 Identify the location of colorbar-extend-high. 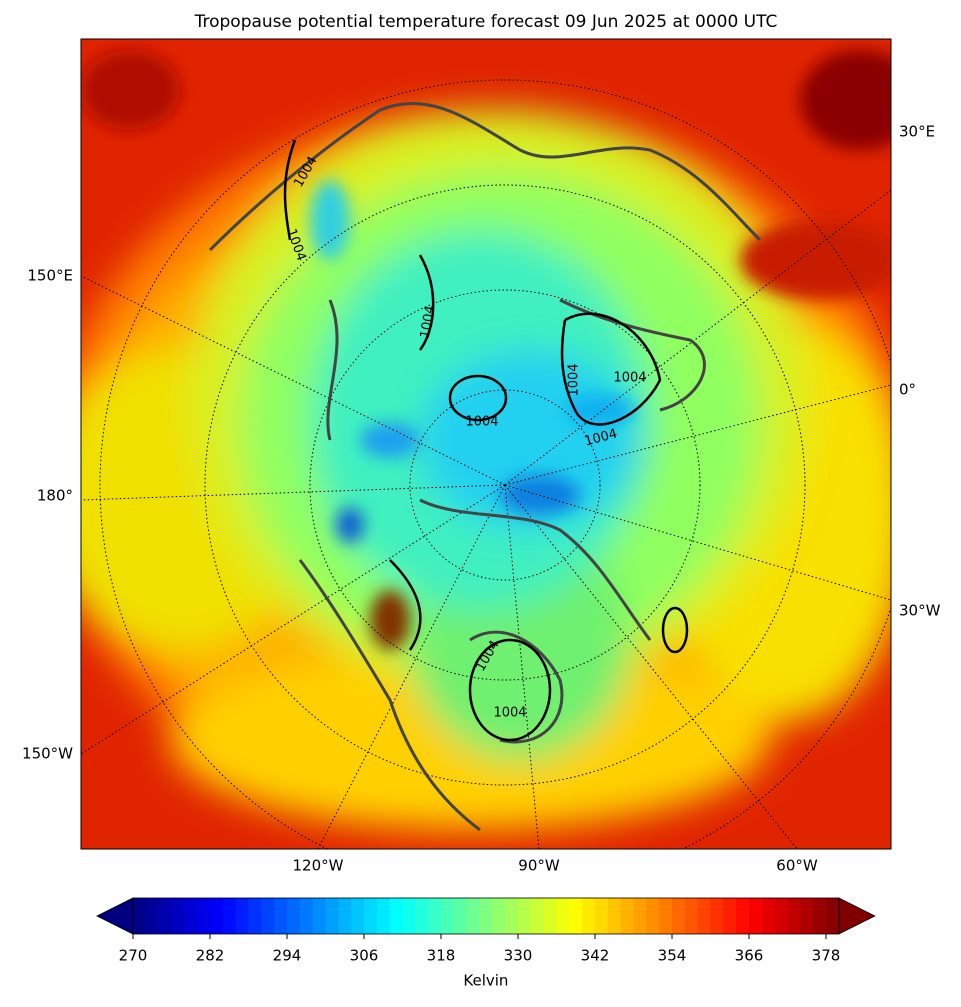
(857, 916).